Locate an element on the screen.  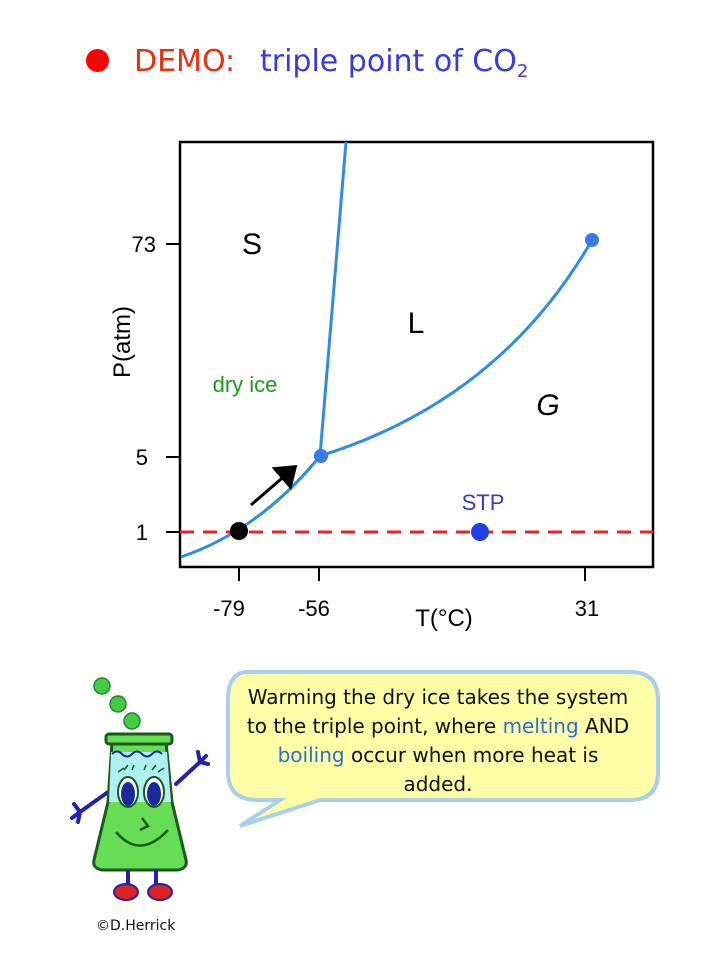
title-prefix: DEMO: is located at coordinates (185, 61).